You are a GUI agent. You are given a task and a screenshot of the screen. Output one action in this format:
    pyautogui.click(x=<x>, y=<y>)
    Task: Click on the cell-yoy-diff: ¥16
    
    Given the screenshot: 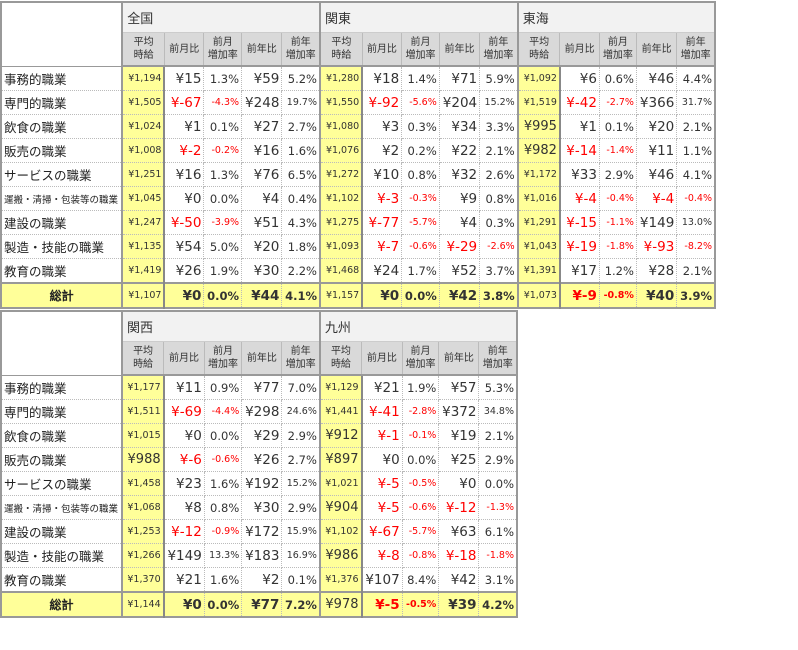 What is the action you would take?
    pyautogui.click(x=262, y=150)
    